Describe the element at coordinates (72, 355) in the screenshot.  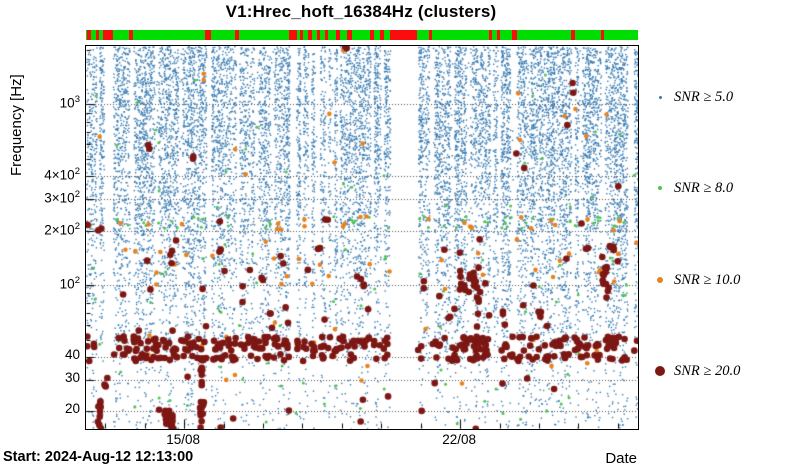
I see `y-tick-label: 40` at that location.